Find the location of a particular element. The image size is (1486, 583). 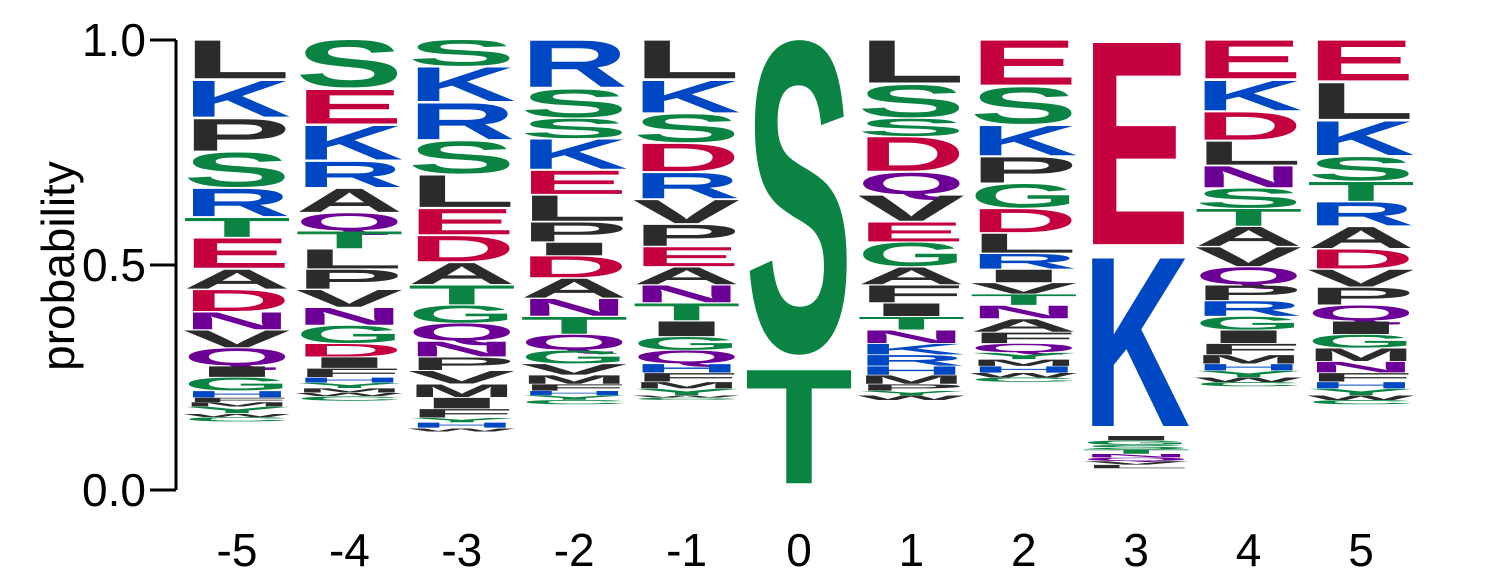

logo-stack-0: ST is located at coordinates (799, 245).